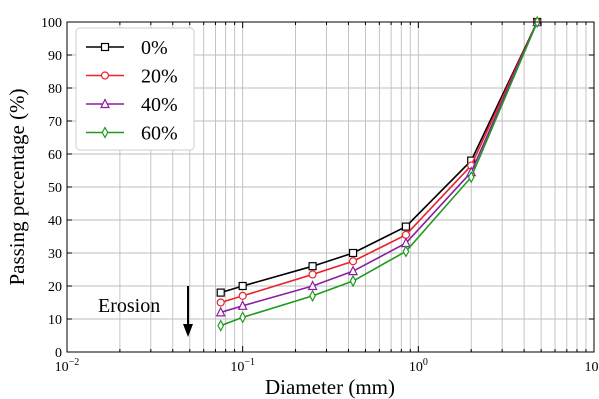  I want to click on y-tick-label: 0, so click(58, 353).